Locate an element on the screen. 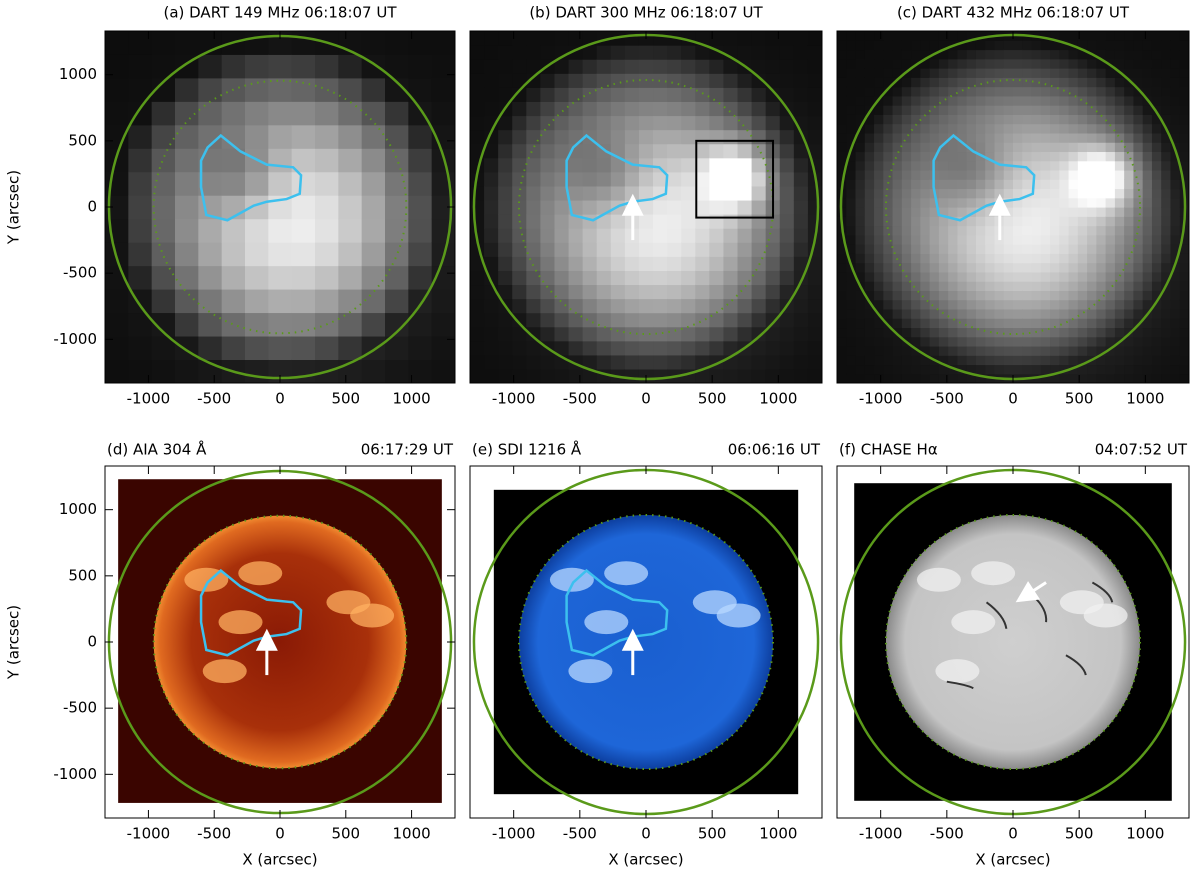  x-tick-label: -1000 is located at coordinates (149, 834).